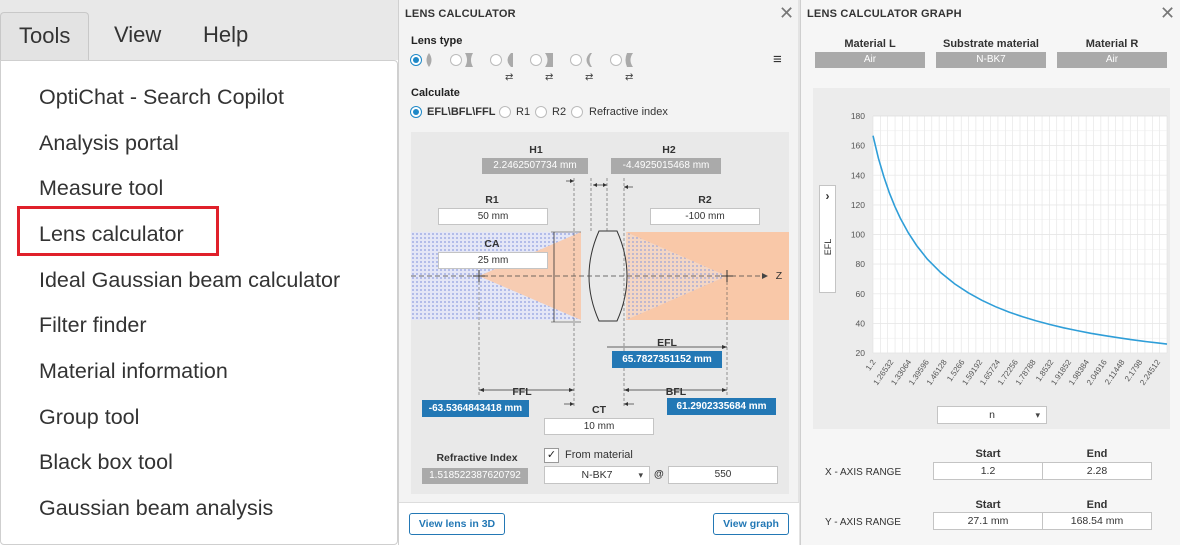  What do you see at coordinates (541, 112) in the screenshot?
I see `radio-r2` at bounding box center [541, 112].